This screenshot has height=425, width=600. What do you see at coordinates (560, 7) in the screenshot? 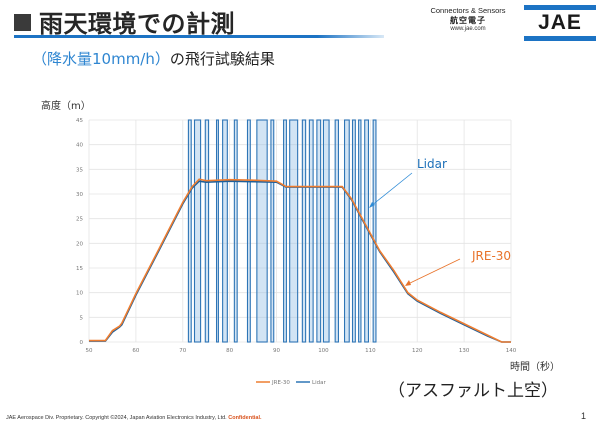
I see `logo-bar-top` at bounding box center [560, 7].